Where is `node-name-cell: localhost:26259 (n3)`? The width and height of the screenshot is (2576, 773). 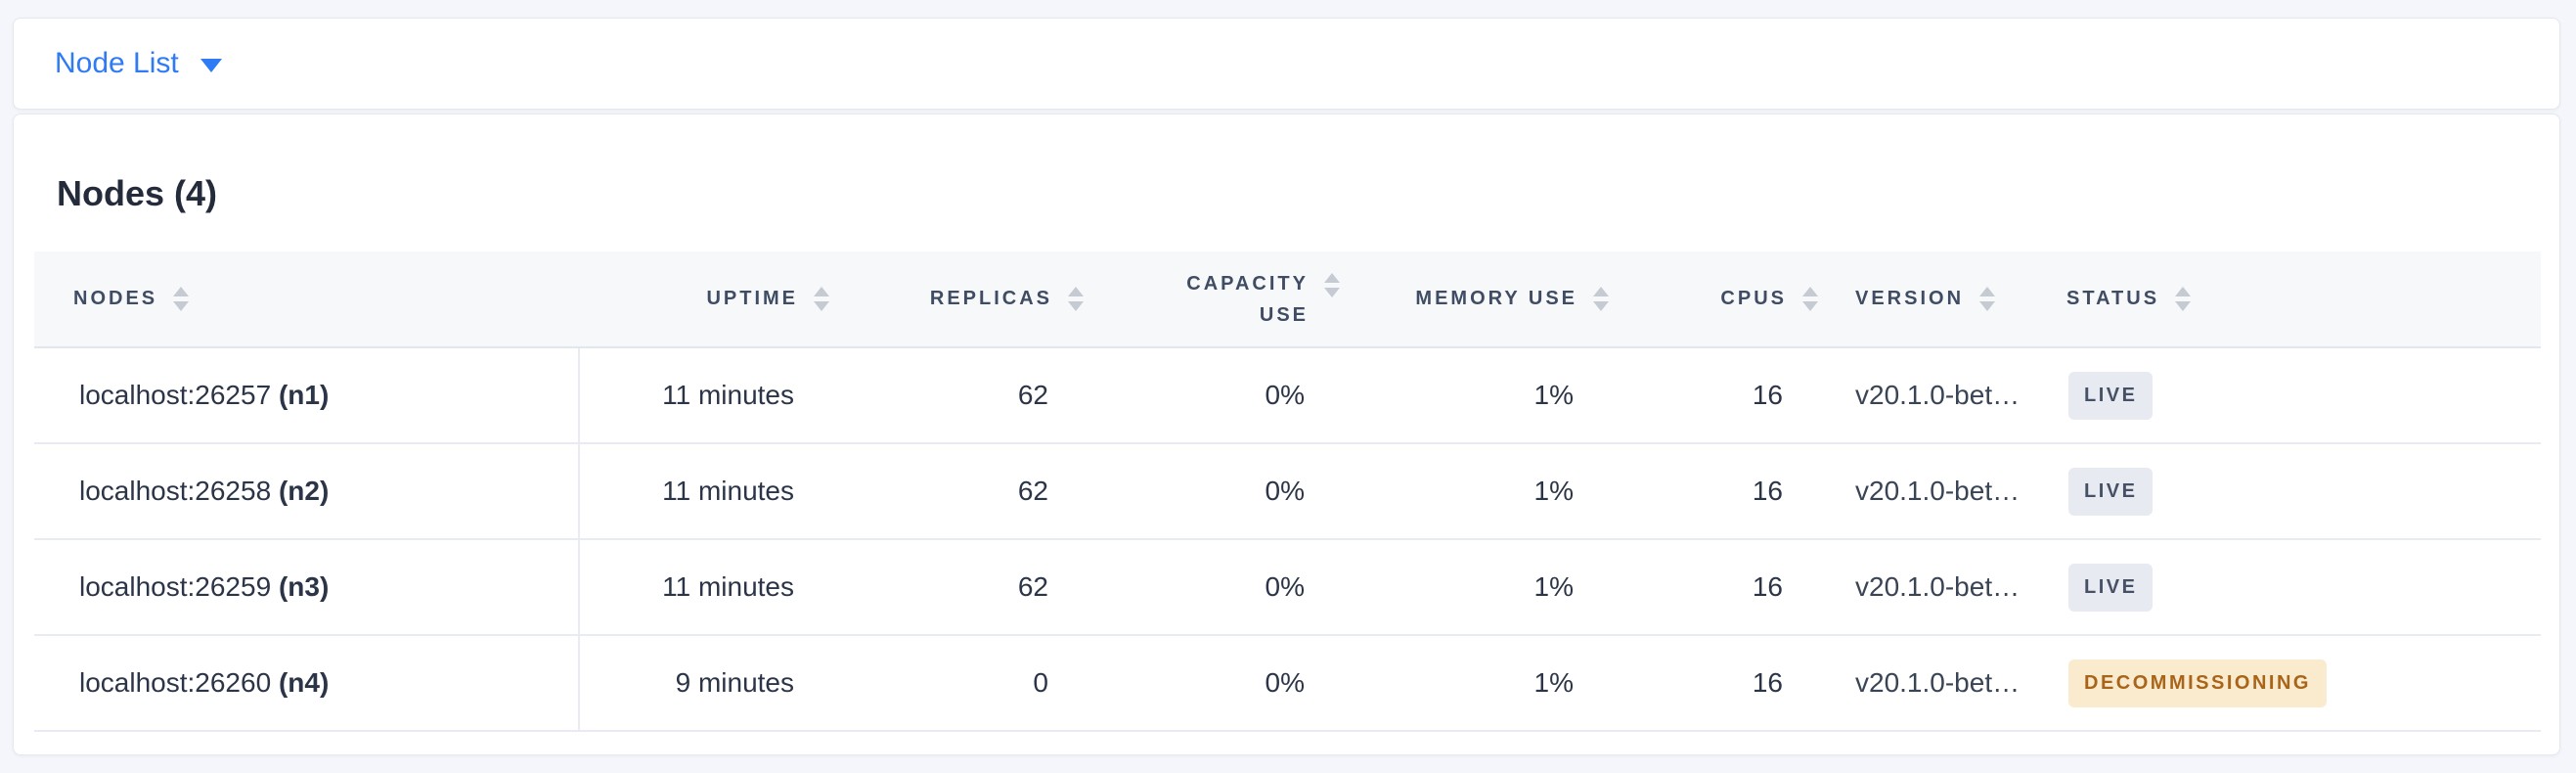
node-name-cell: localhost:26259 (n3) is located at coordinates (307, 587).